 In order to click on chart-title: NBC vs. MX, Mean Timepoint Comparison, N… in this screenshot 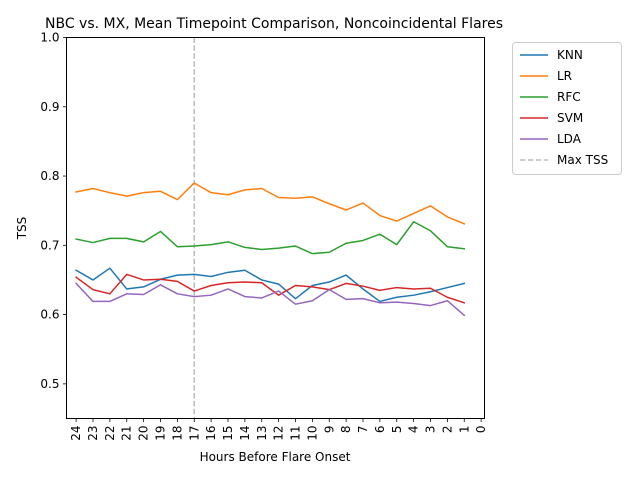, I will do `click(274, 24)`.